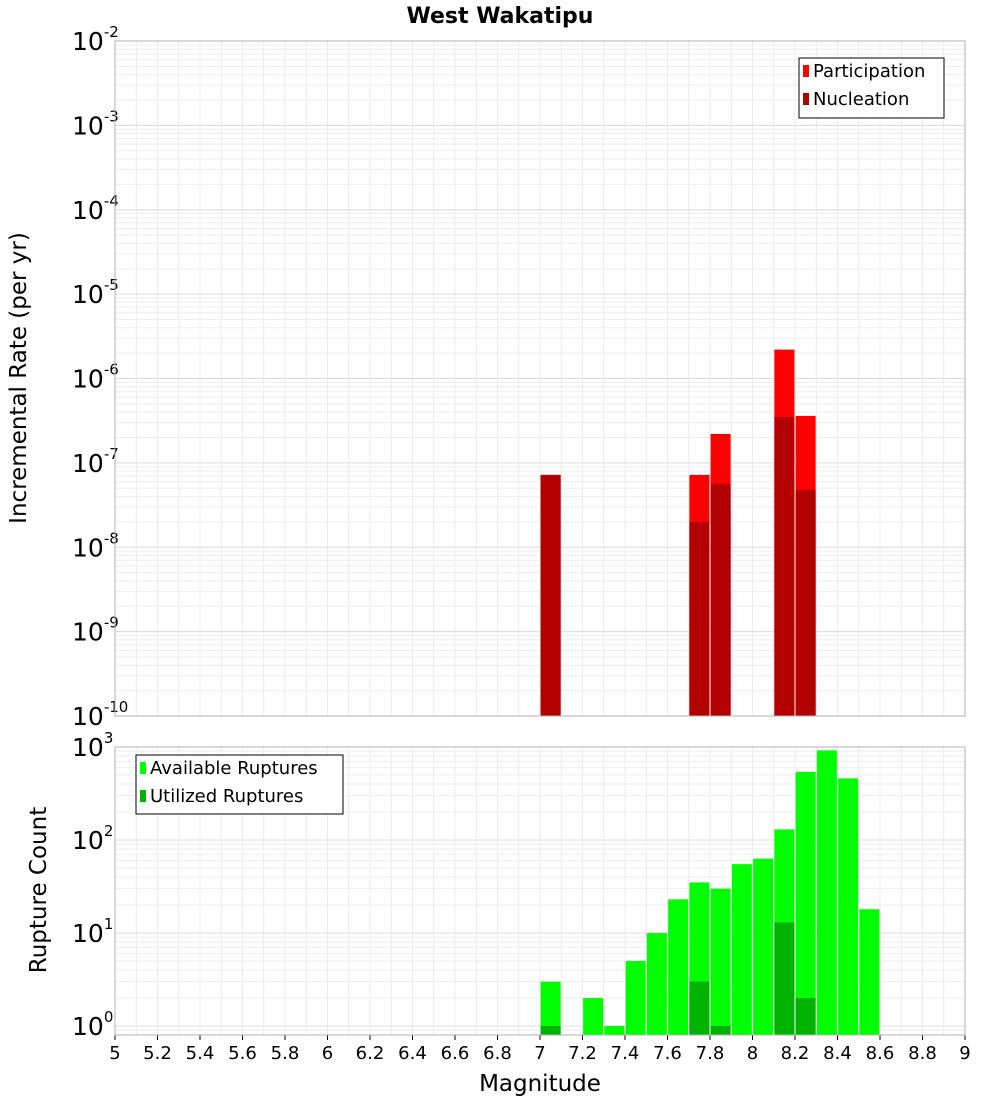  What do you see at coordinates (869, 71) in the screenshot?
I see `top-legend-label: Participation` at bounding box center [869, 71].